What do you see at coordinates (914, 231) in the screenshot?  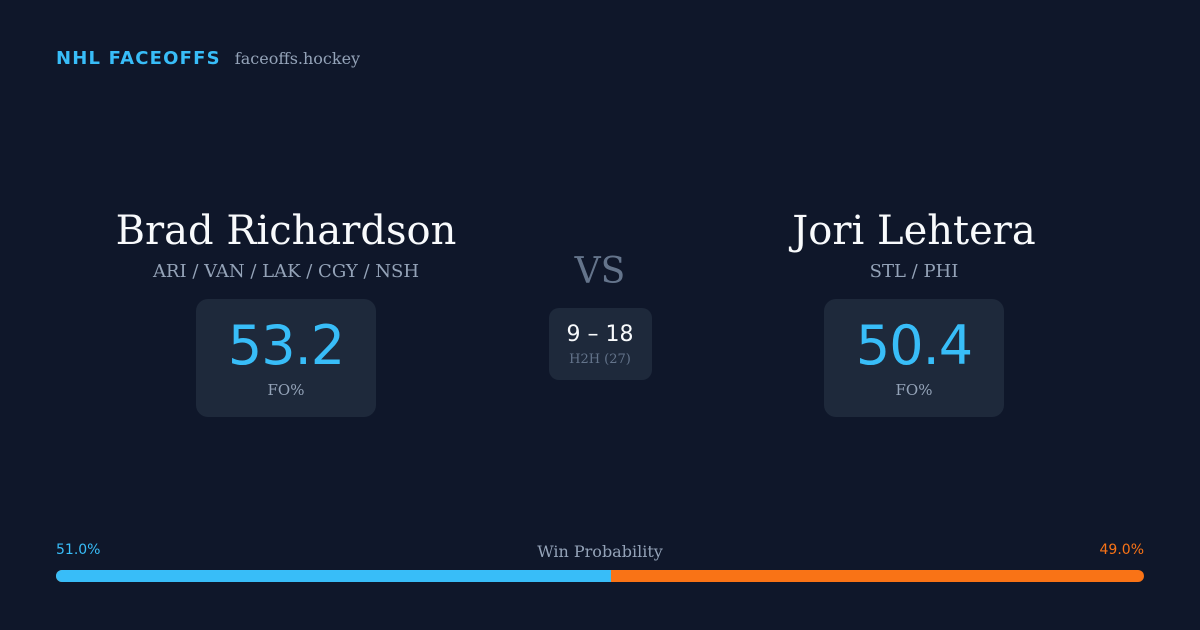 I see `player-right-name: Jori Lehtera` at bounding box center [914, 231].